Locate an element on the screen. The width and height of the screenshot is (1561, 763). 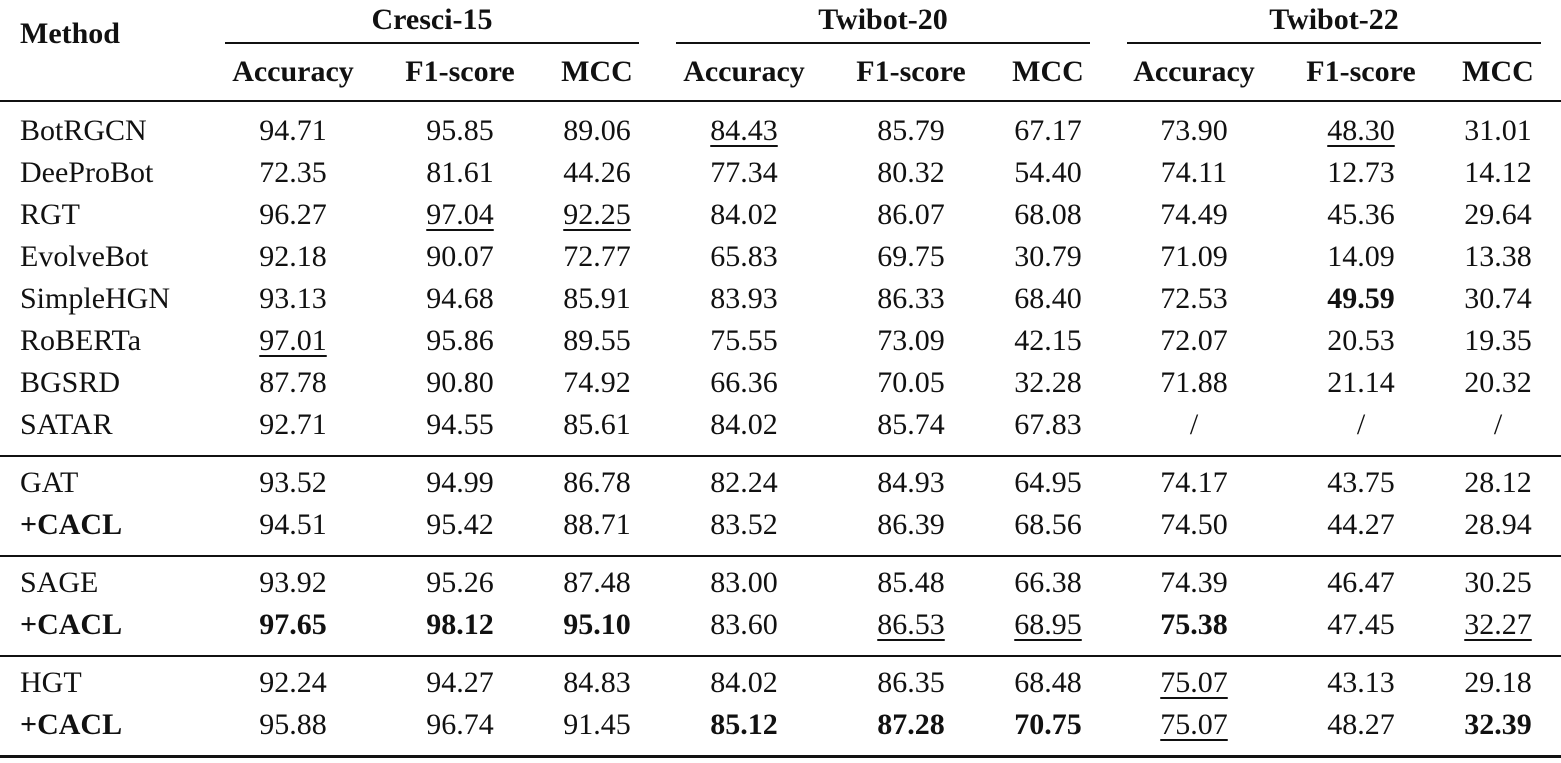
value-text: 75.07 is located at coordinates (1194, 724).